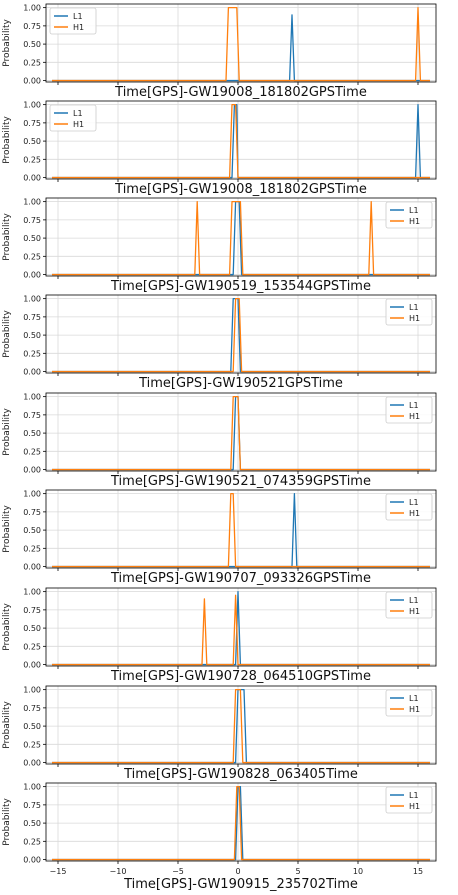 The image size is (458, 895). I want to click on x-axis-label: Time[GPS]-GW190915_235702Time, so click(240, 884).